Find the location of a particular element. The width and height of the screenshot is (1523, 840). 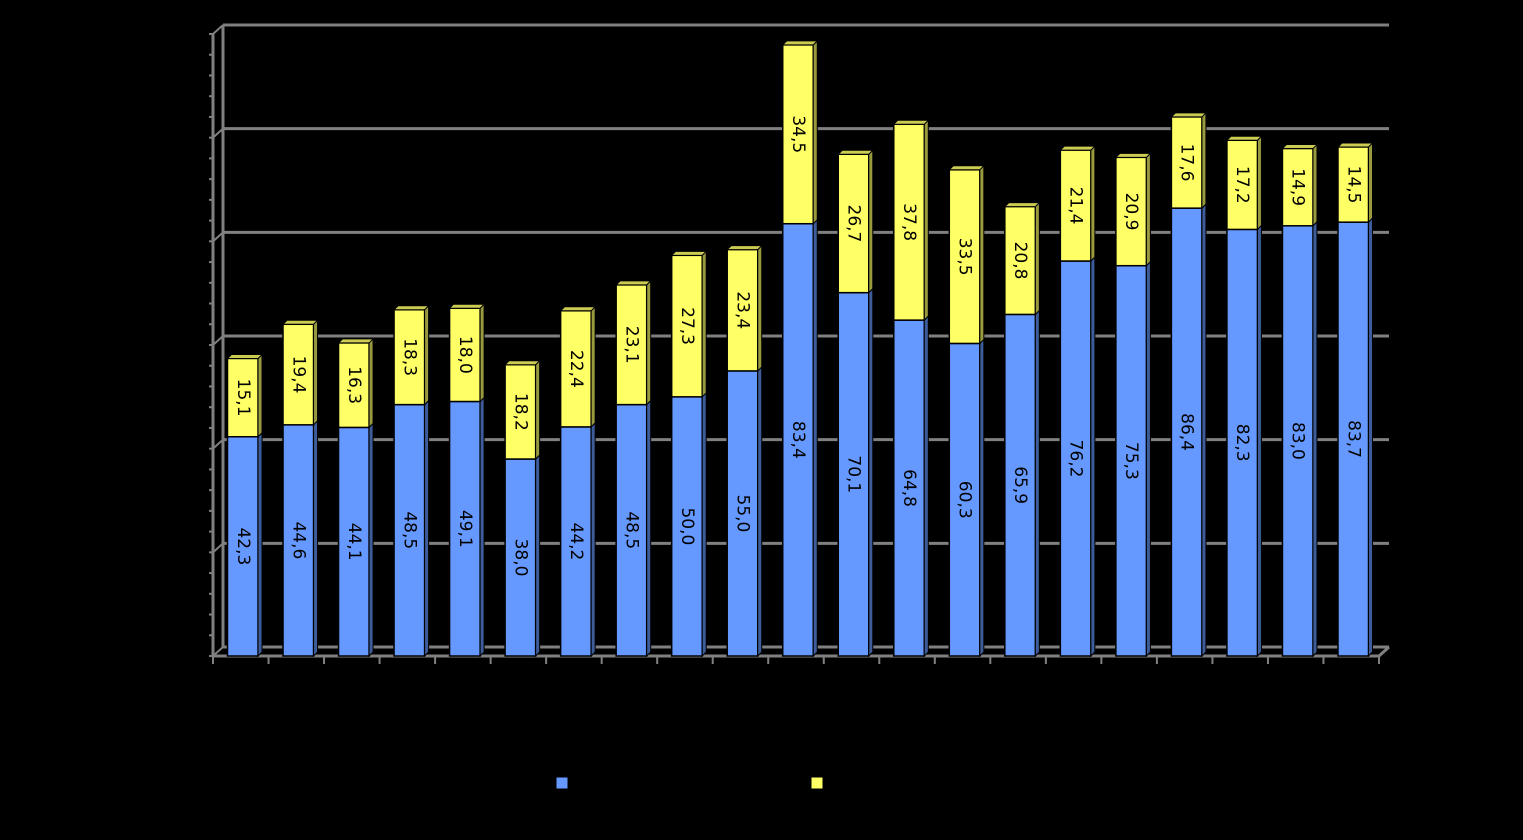

data-label: 65,9 is located at coordinates (1020, 485).